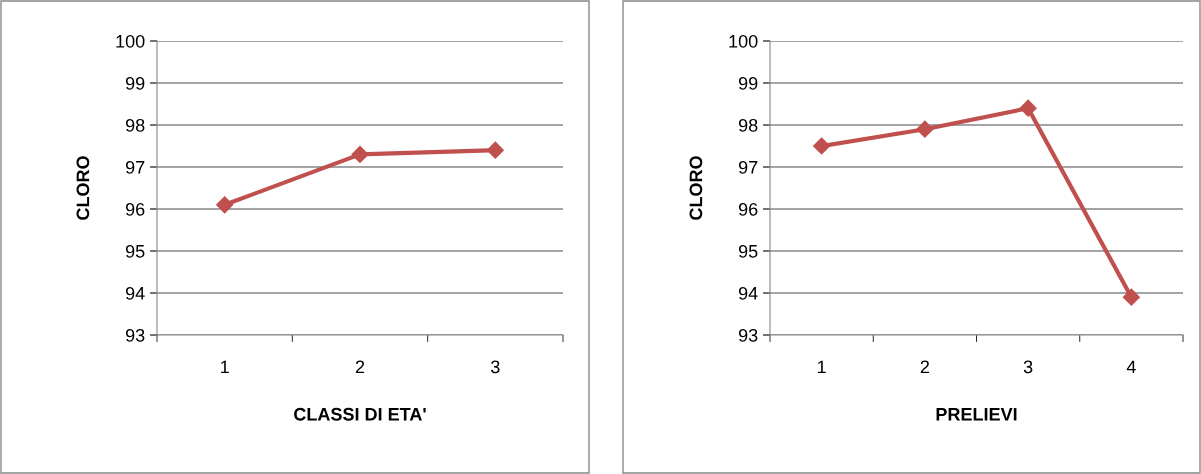 Image resolution: width=1201 pixels, height=474 pixels. I want to click on x-axis-title: CLASSI DI ETA', so click(360, 414).